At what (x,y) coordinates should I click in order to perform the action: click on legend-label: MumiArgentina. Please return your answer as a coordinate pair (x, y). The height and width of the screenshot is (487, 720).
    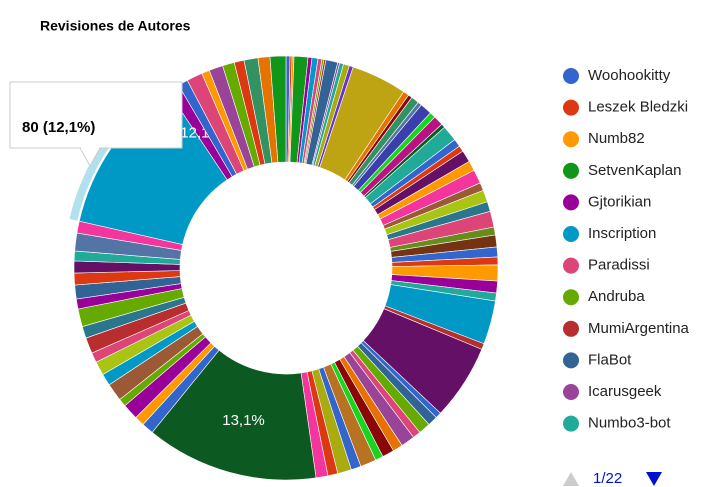
    Looking at the image, I should click on (639, 328).